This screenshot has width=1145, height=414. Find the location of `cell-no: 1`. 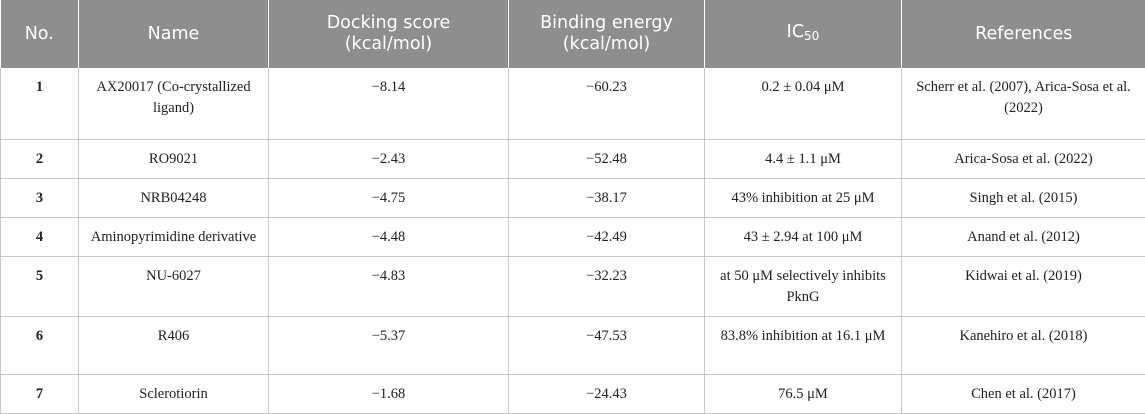

cell-no: 1 is located at coordinates (40, 104).